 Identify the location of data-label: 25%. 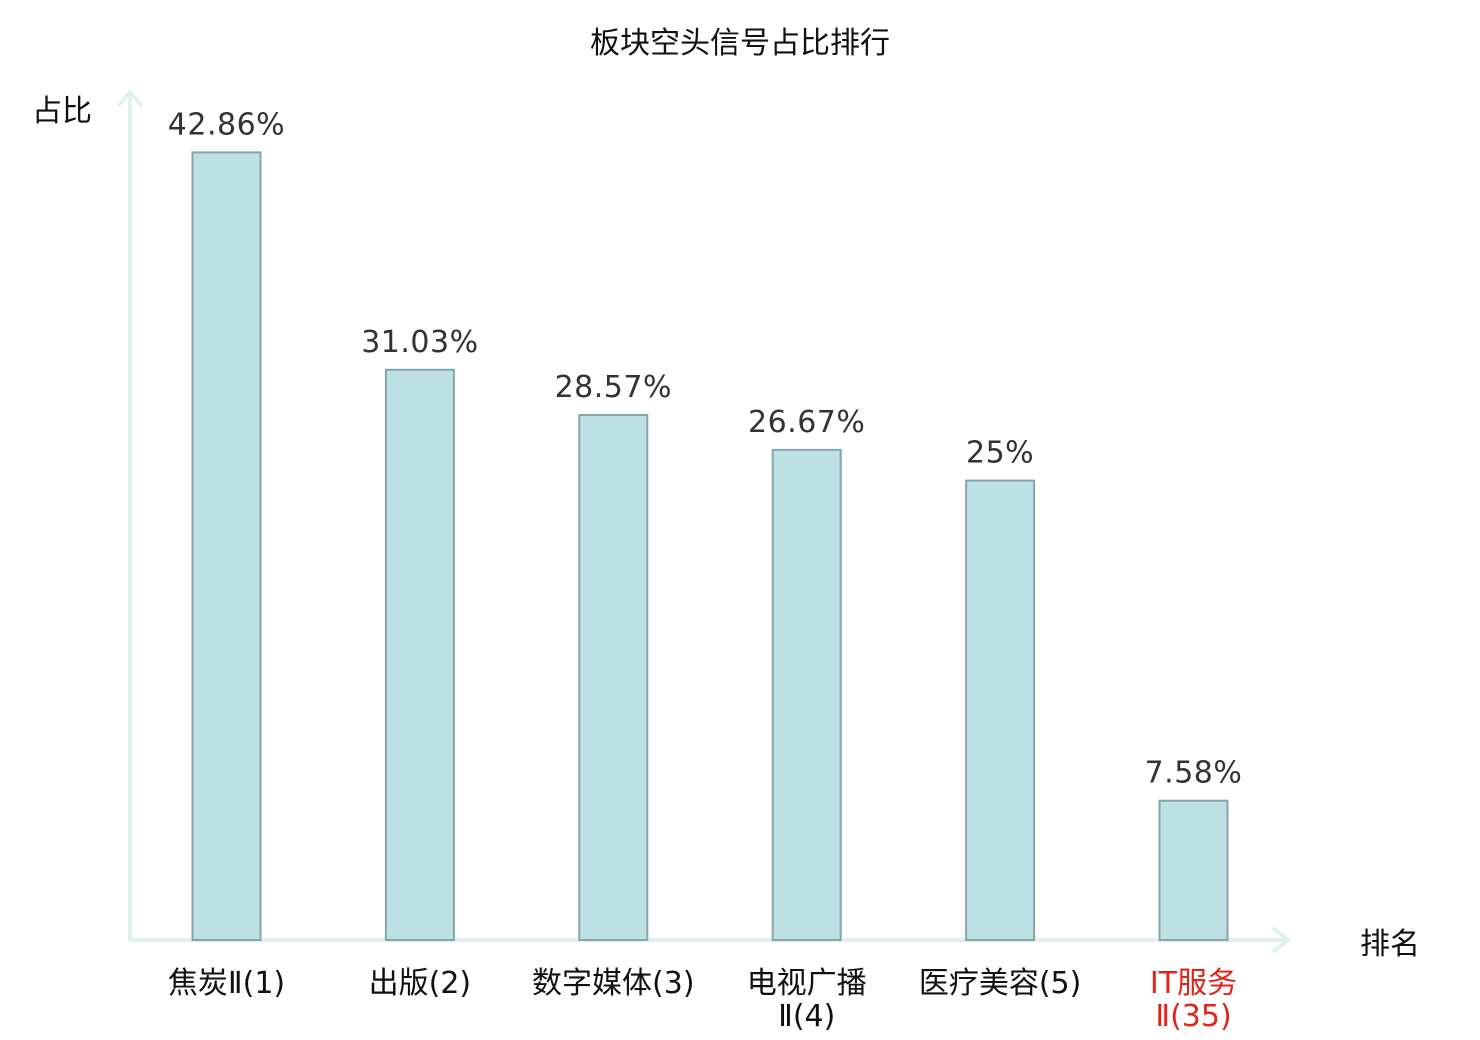
(1000, 453).